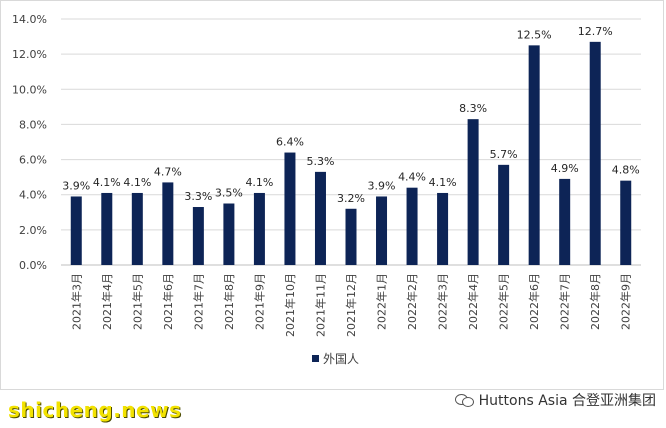 The height and width of the screenshot is (428, 666). I want to click on x-tick-label: 2021年8月, so click(229, 301).